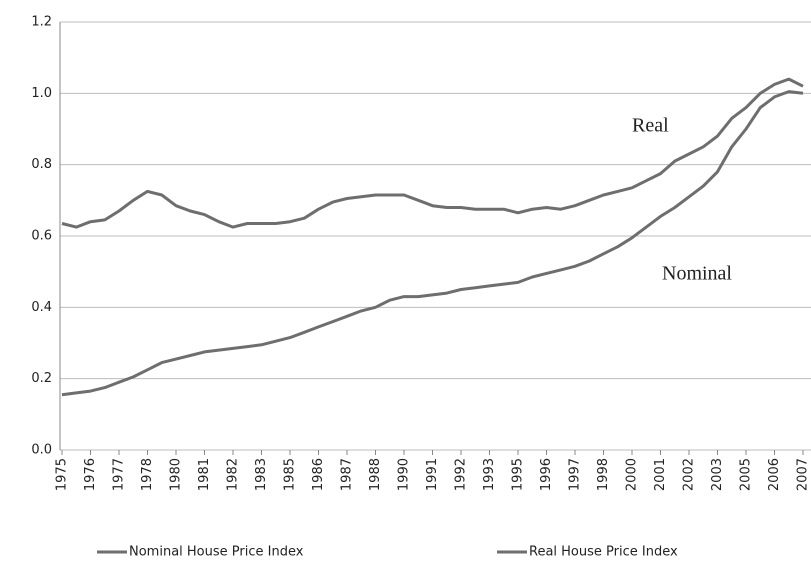 Image resolution: width=811 pixels, height=567 pixels. I want to click on annotation: Real, so click(650, 126).